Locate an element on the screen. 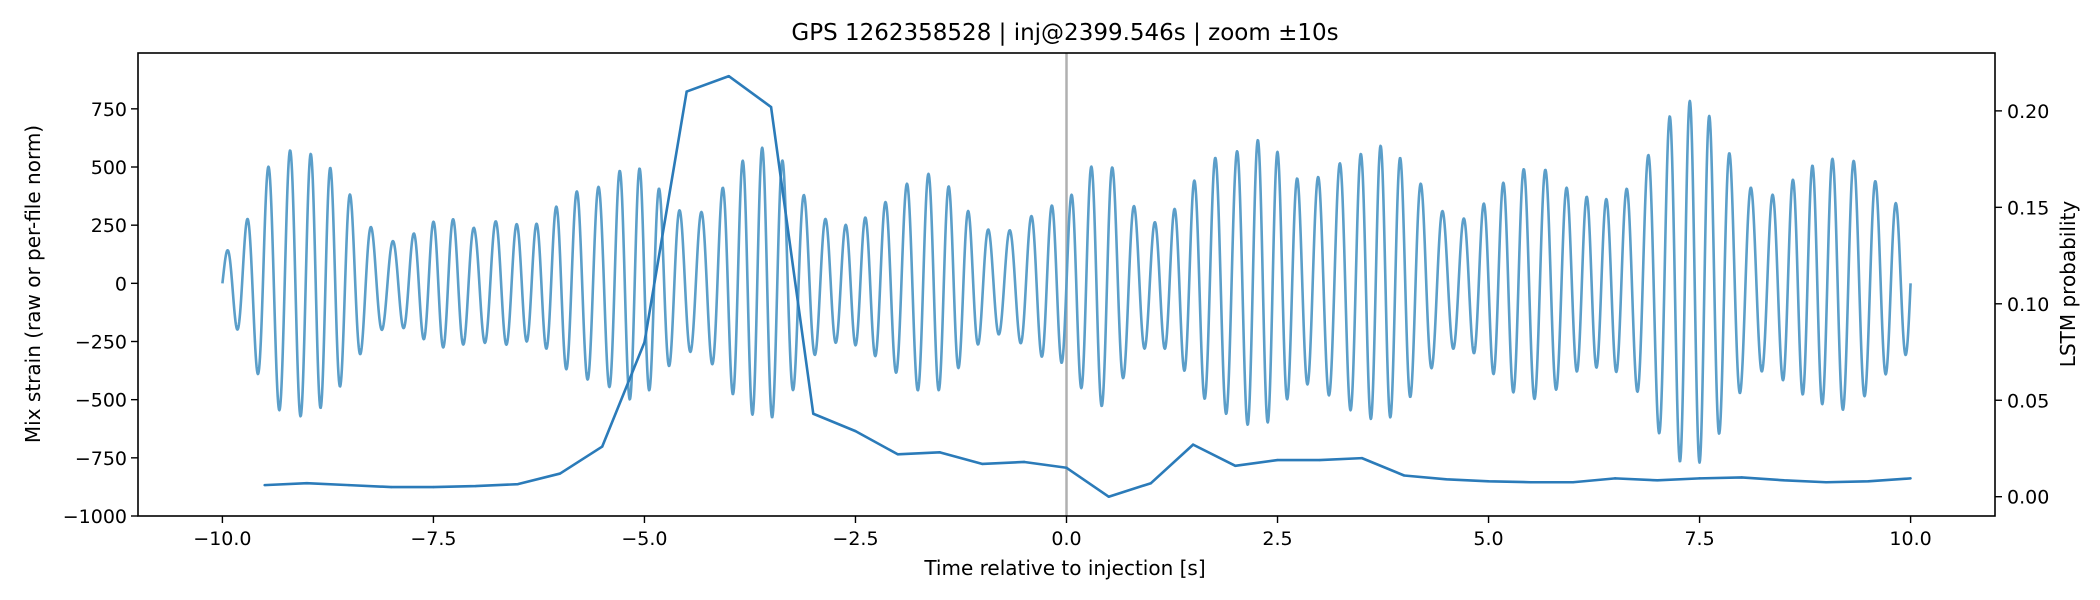 This screenshot has width=2100, height=600. y-axis-right-label: LSTM probability is located at coordinates (2068, 284).